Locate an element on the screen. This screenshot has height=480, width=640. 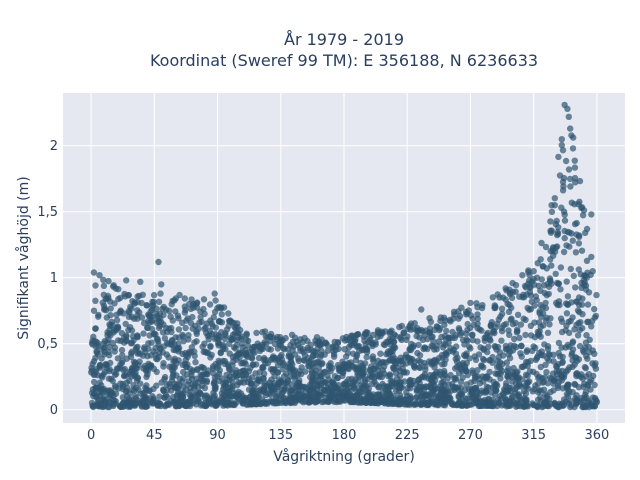
x-axis-title: Vågriktning (grader) is located at coordinates (344, 456).